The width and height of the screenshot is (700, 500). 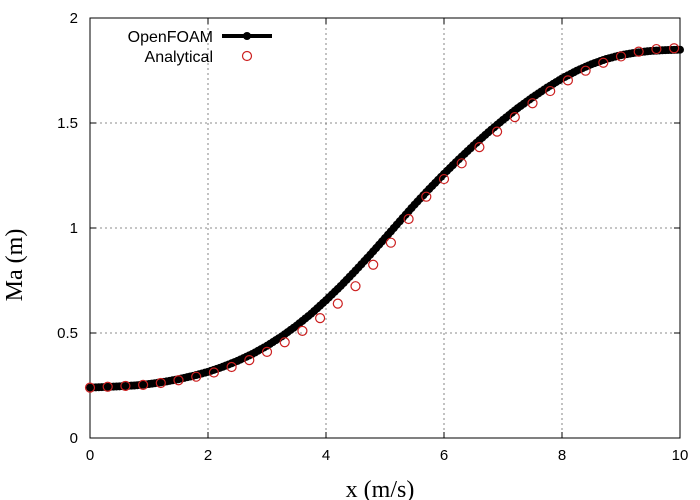 I want to click on y-tick-label: 2, so click(x=74, y=18).